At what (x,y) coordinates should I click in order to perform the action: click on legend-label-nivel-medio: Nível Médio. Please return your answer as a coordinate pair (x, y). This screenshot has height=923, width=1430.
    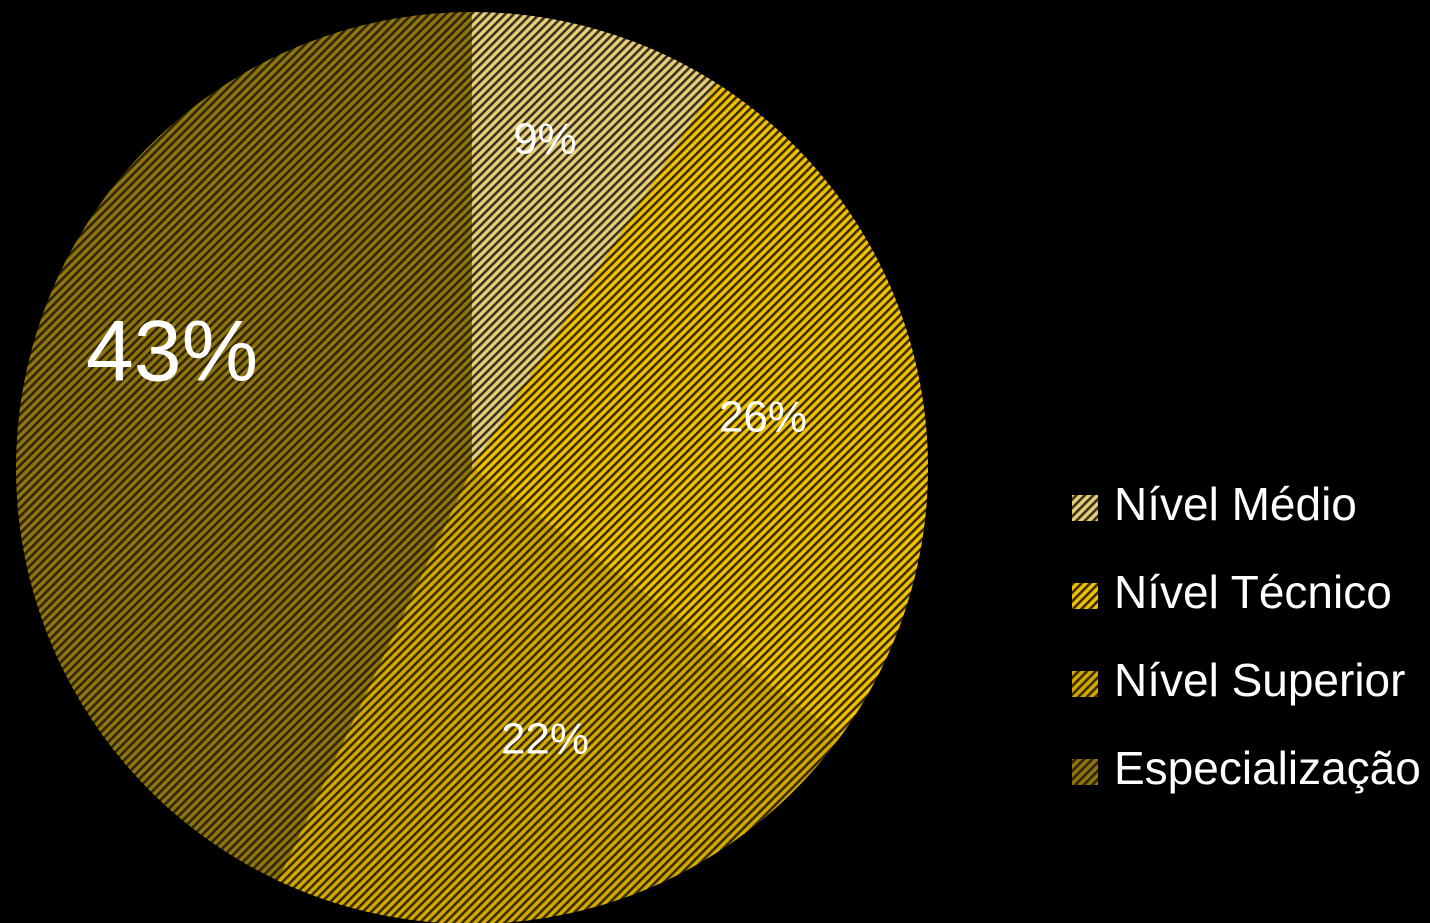
    Looking at the image, I should click on (1235, 504).